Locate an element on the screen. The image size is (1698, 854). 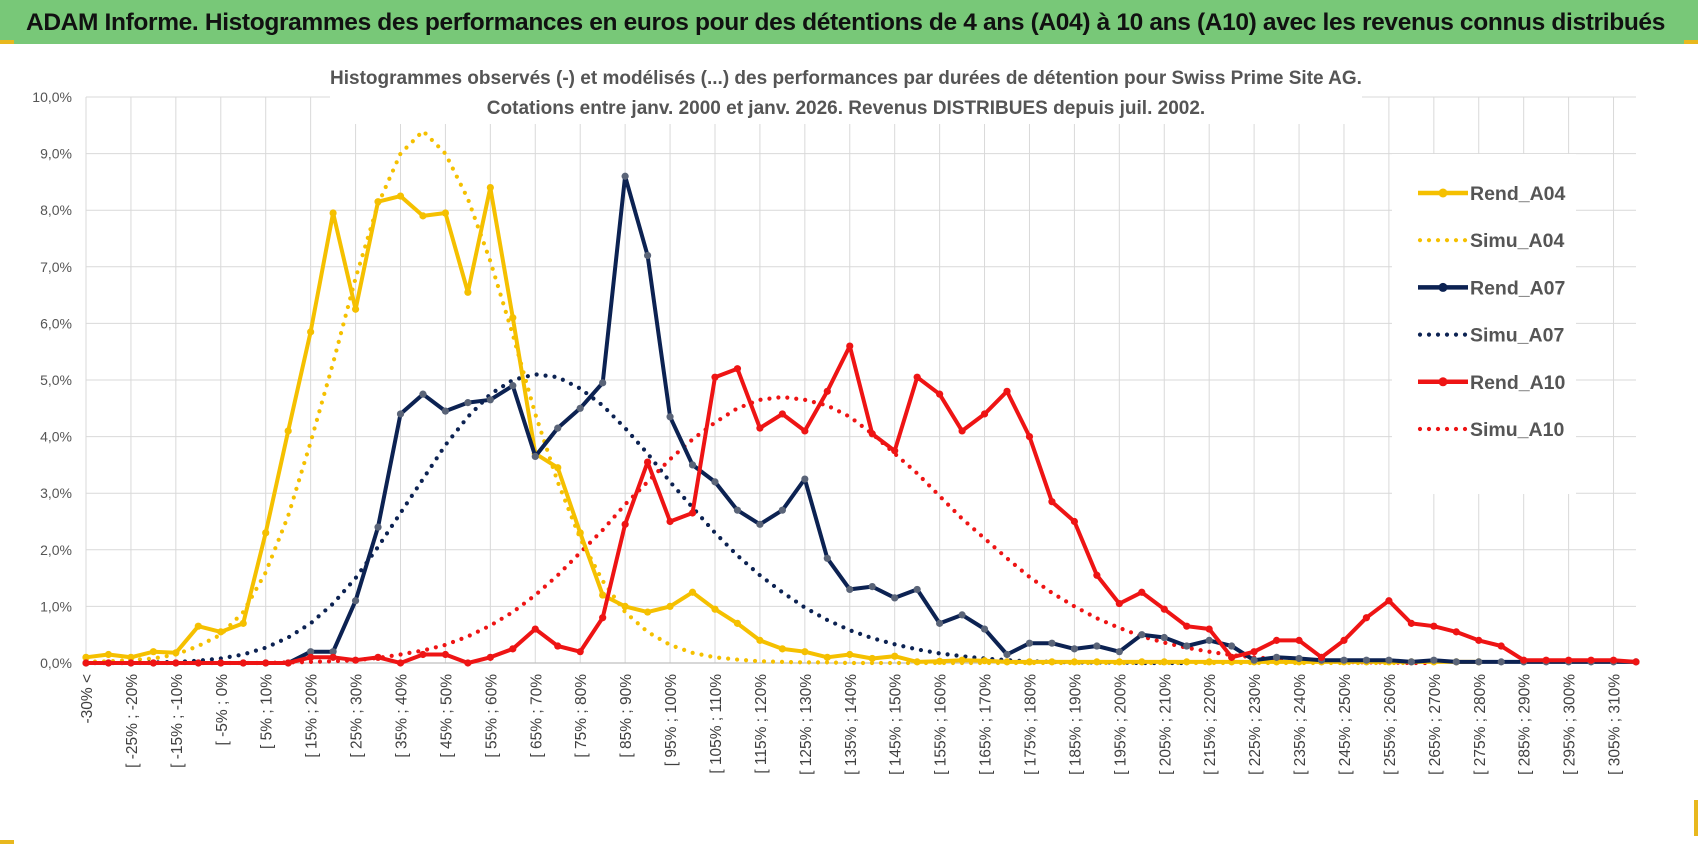
x-tick-label: [ 305% ; 310% is located at coordinates (1615, 724).